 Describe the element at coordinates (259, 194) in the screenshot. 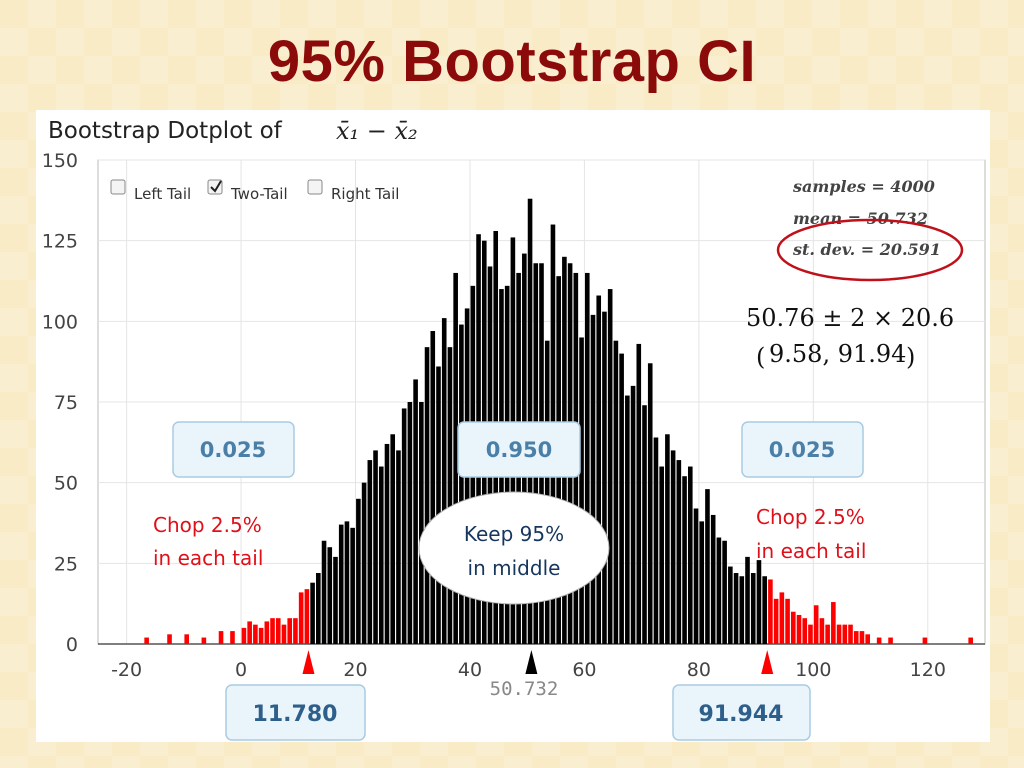

I see `two-tail-label: Two-Tail` at that location.